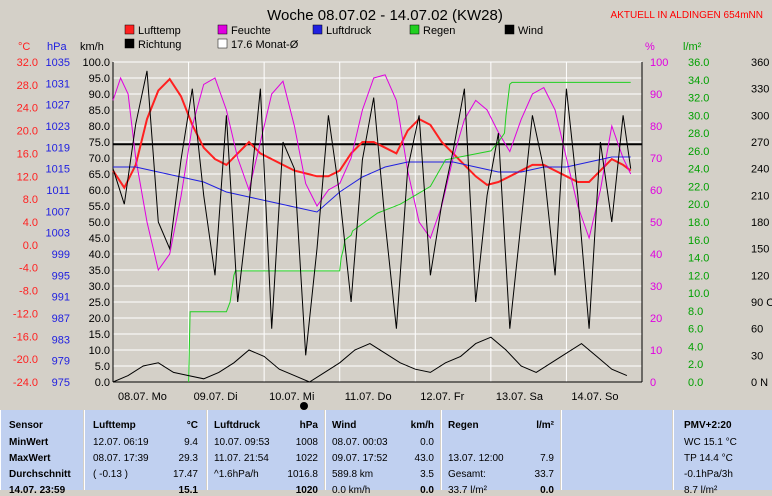 The height and width of the screenshot is (496, 772). Describe the element at coordinates (349, 31) in the screenshot. I see `legend-label-pressure: Luftdruck` at that location.